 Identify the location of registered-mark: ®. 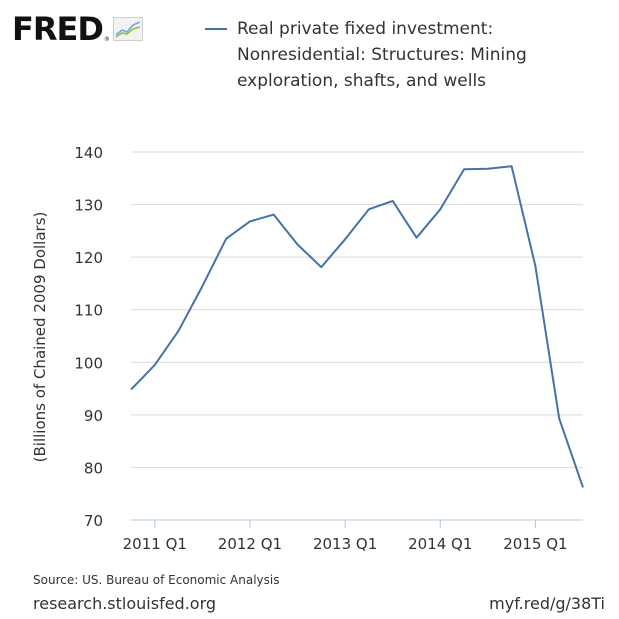
(106, 39).